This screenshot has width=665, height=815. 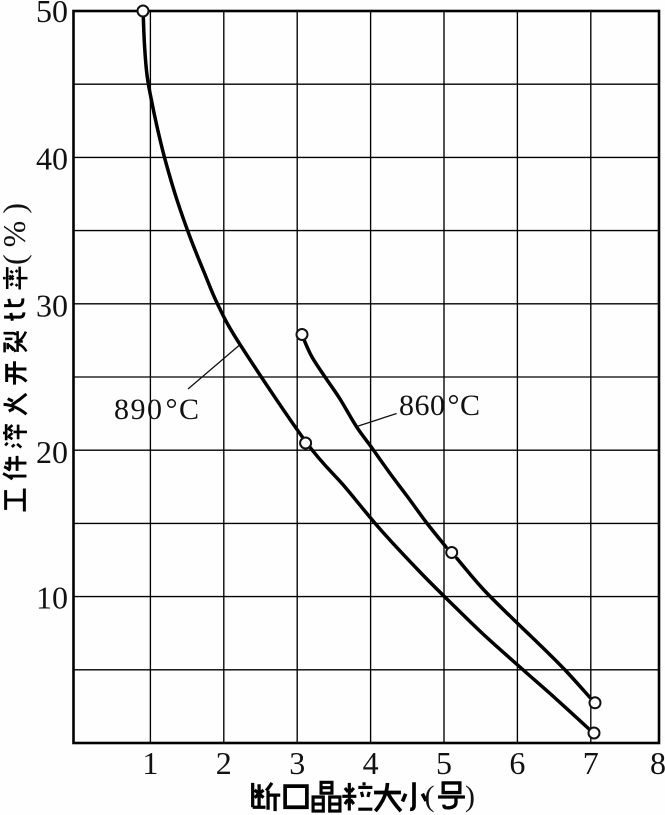 What do you see at coordinates (52, 305) in the screenshot?
I see `svg-text: 30` at bounding box center [52, 305].